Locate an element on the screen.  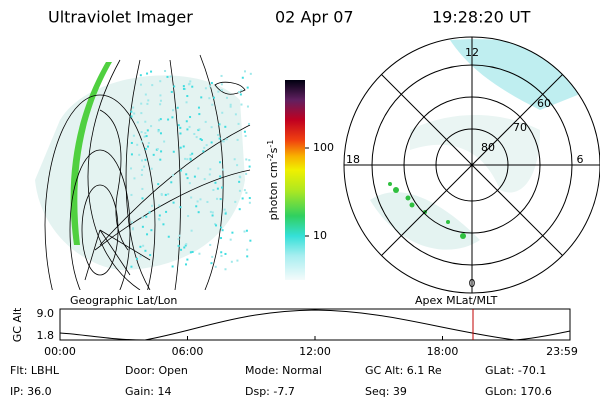
info-field: IP: 36.0 is located at coordinates (31, 391).